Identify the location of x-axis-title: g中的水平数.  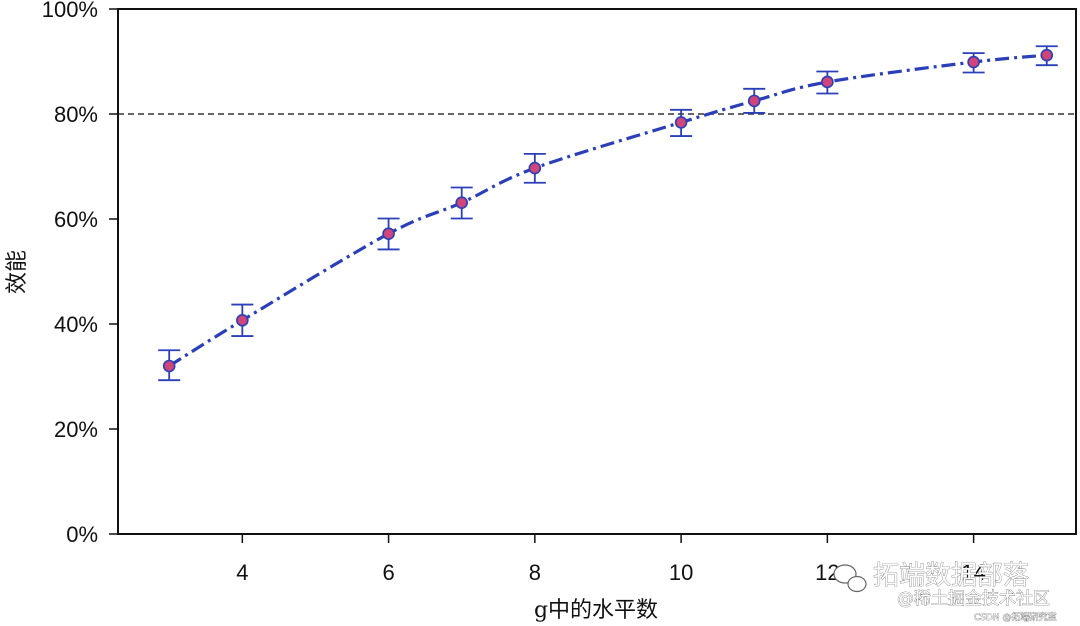
(596, 610).